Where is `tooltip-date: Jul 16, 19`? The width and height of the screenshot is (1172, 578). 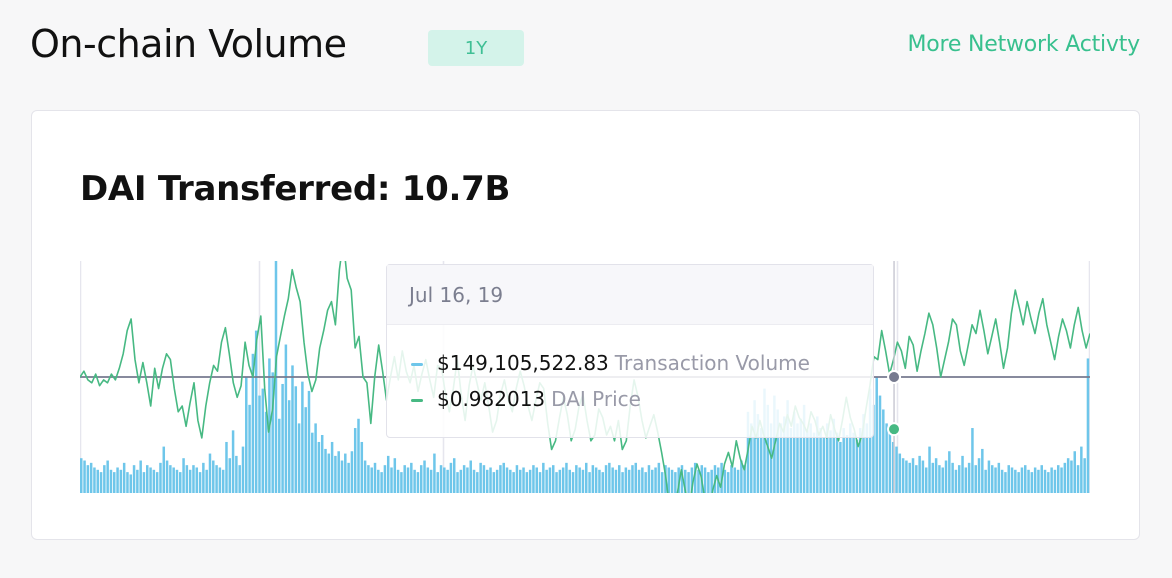 tooltip-date: Jul 16, 19 is located at coordinates (630, 295).